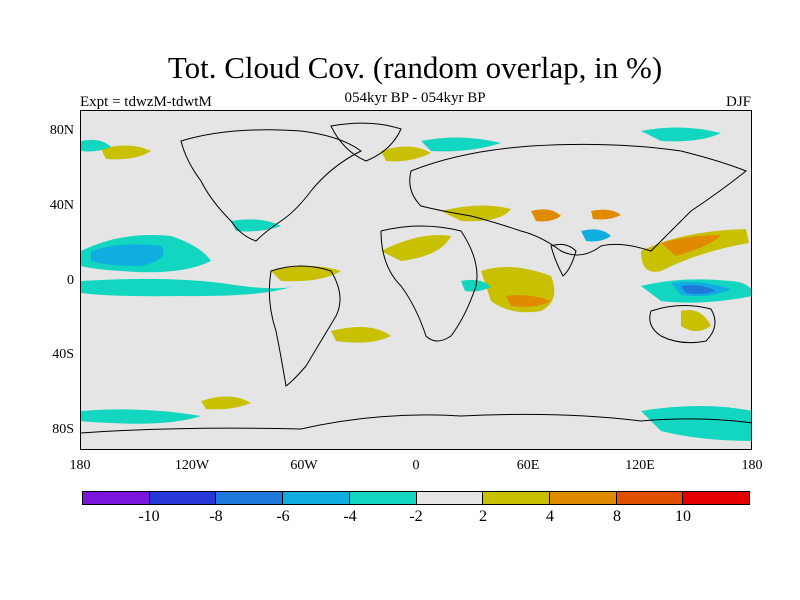 The image size is (800, 600). I want to click on plot-title: Tot. Cloud Cov. (random overlap, in %), so click(415, 67).